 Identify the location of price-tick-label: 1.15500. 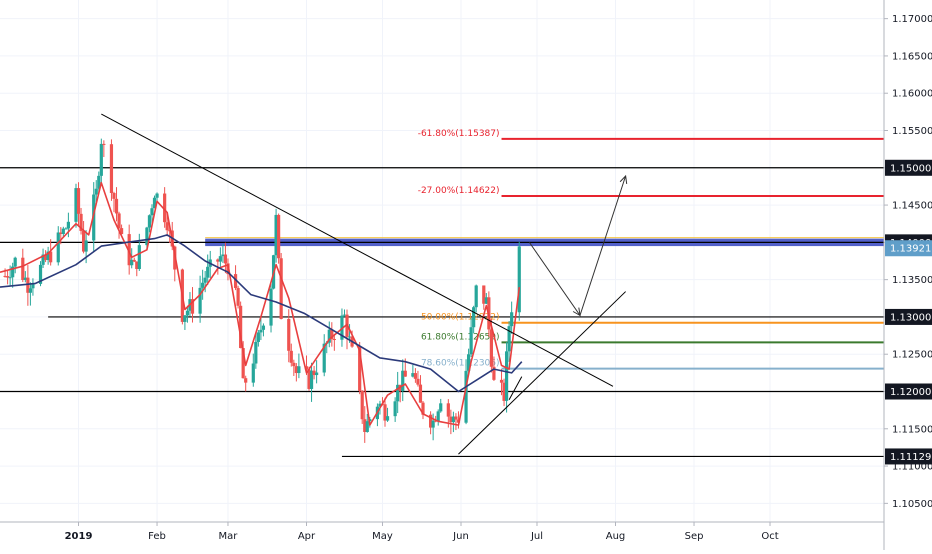
(912, 131).